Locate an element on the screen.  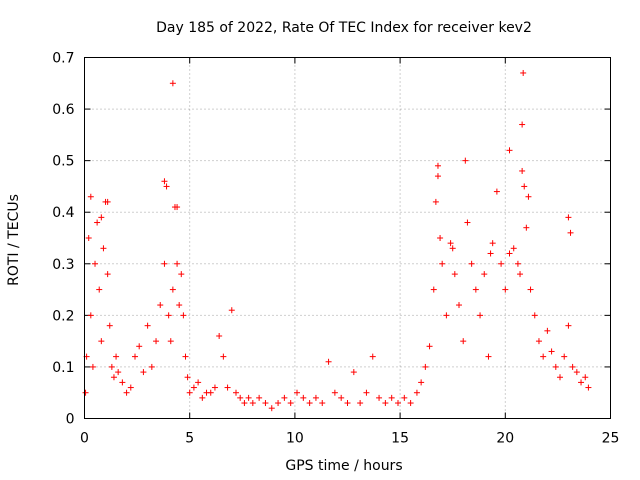
x-tick-label: 5 is located at coordinates (189, 439).